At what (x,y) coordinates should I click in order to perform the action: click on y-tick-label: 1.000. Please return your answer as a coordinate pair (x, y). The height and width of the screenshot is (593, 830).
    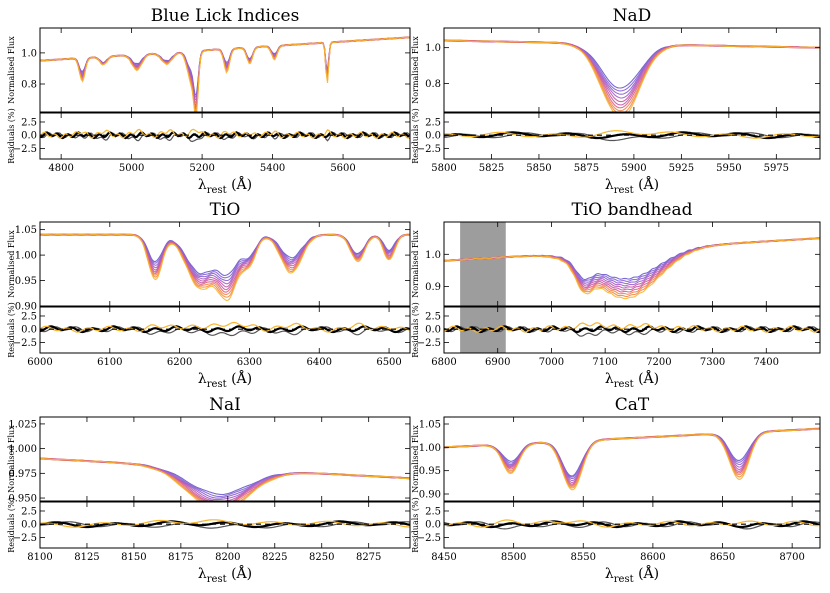
    Looking at the image, I should click on (22, 449).